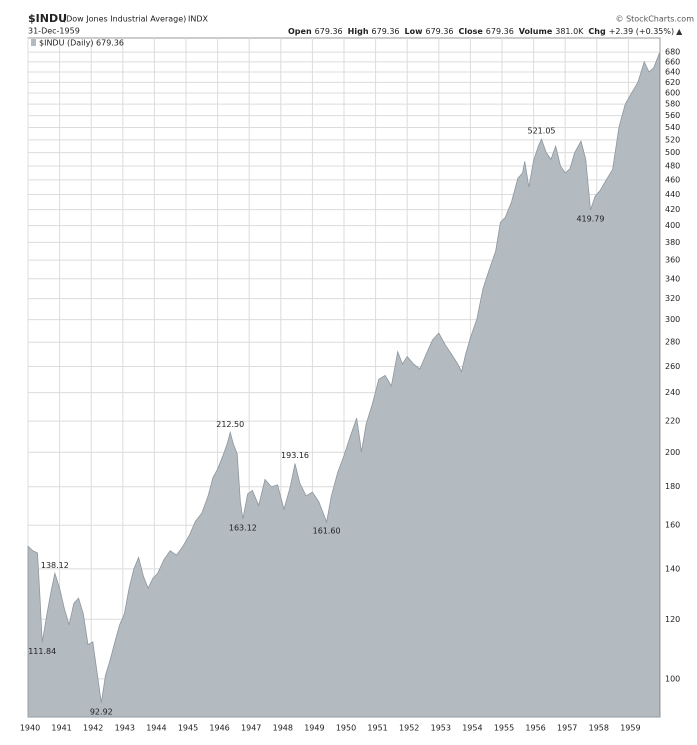 Image resolution: width=697 pixels, height=745 pixels. I want to click on x-tick-label: 1943, so click(125, 728).